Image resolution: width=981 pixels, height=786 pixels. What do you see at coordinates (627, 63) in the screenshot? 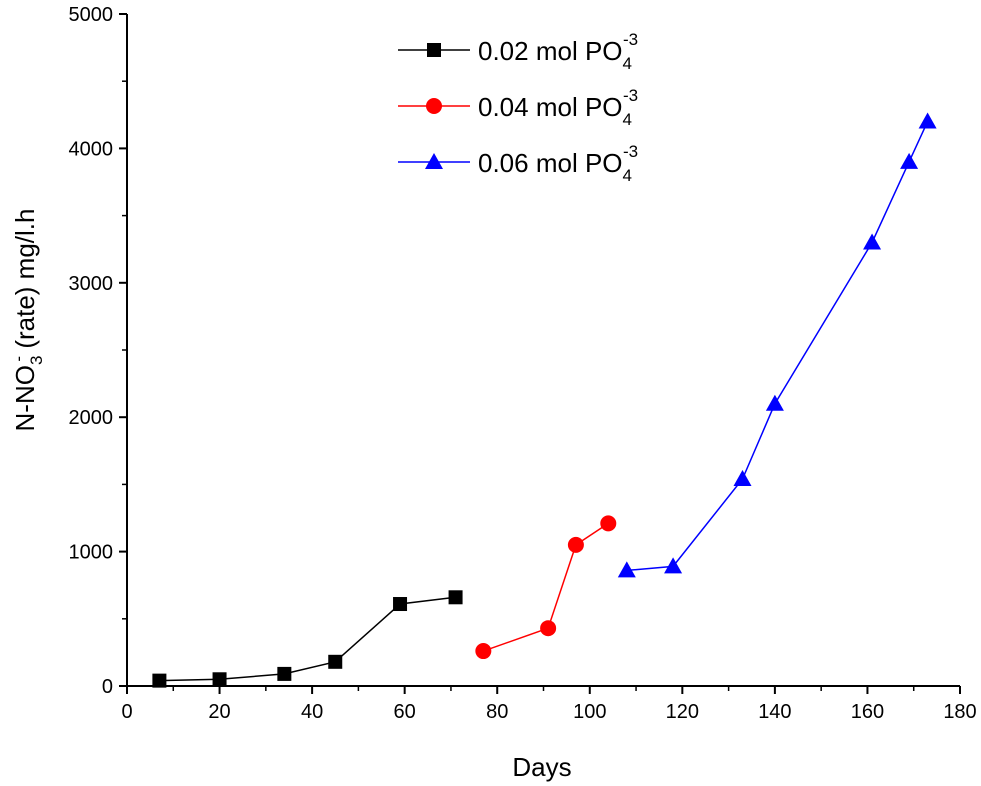
I see `legend-label-sub-0: 4` at bounding box center [627, 63].